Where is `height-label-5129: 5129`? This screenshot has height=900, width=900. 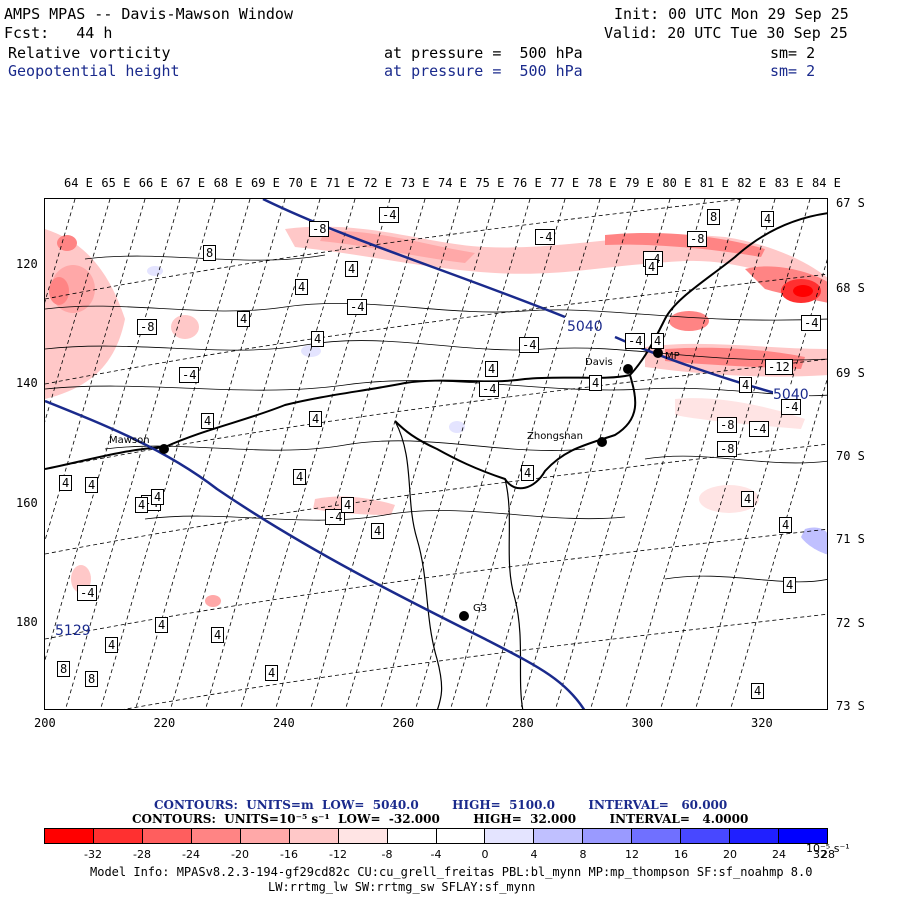
height-label-5129: 5129 is located at coordinates (73, 631).